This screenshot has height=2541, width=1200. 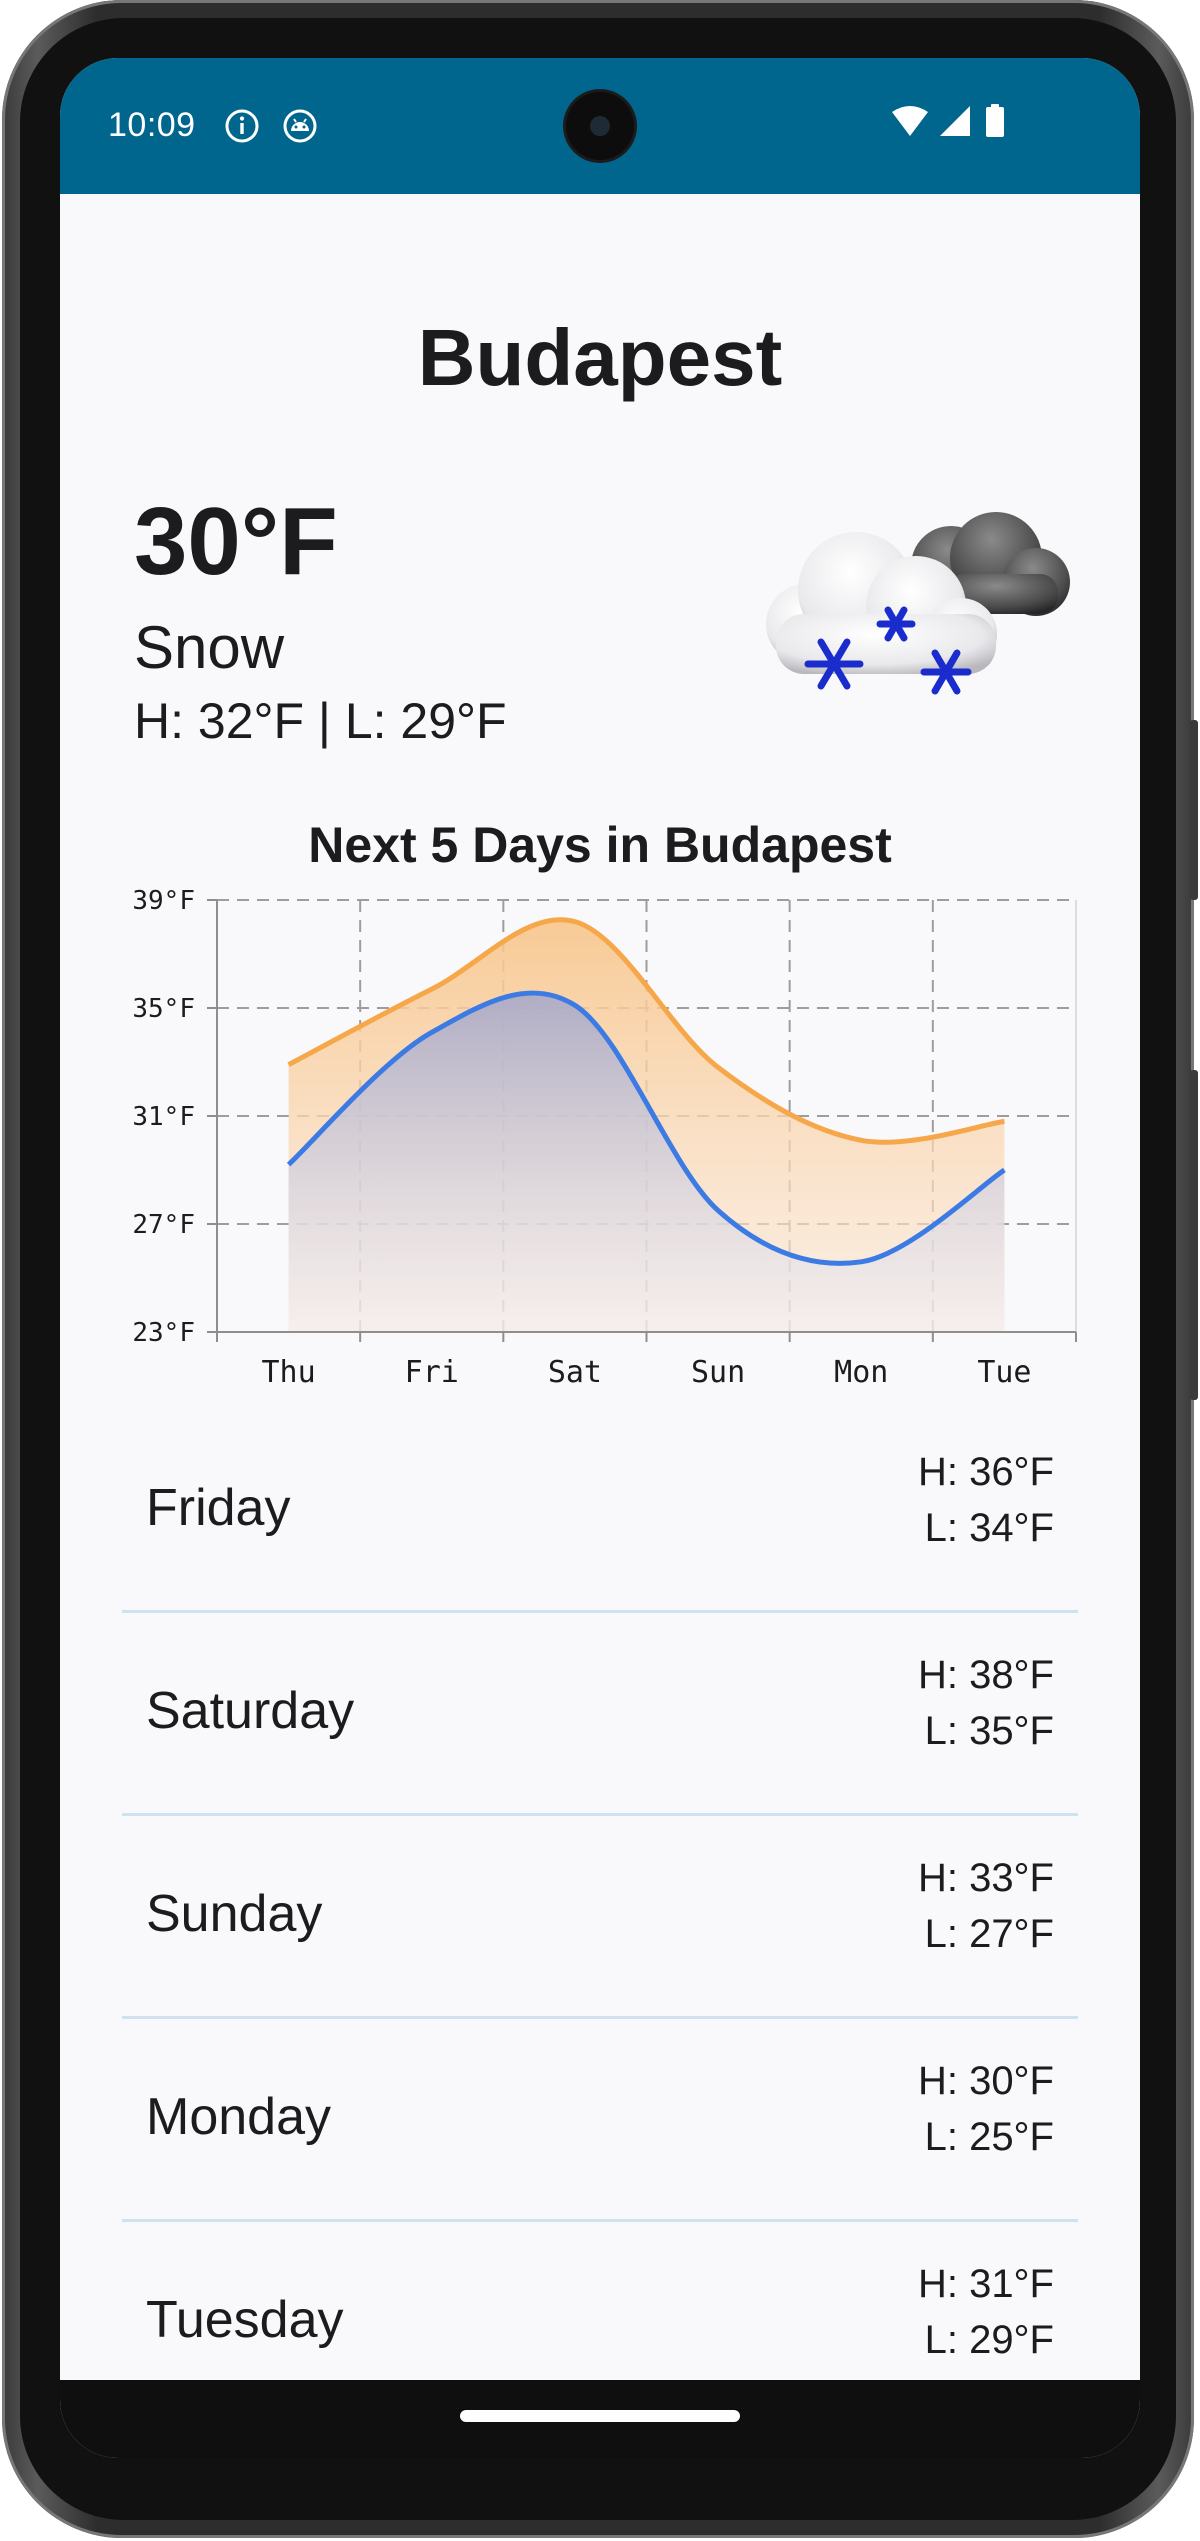 What do you see at coordinates (989, 1934) in the screenshot?
I see `day-low: L: 27°F` at bounding box center [989, 1934].